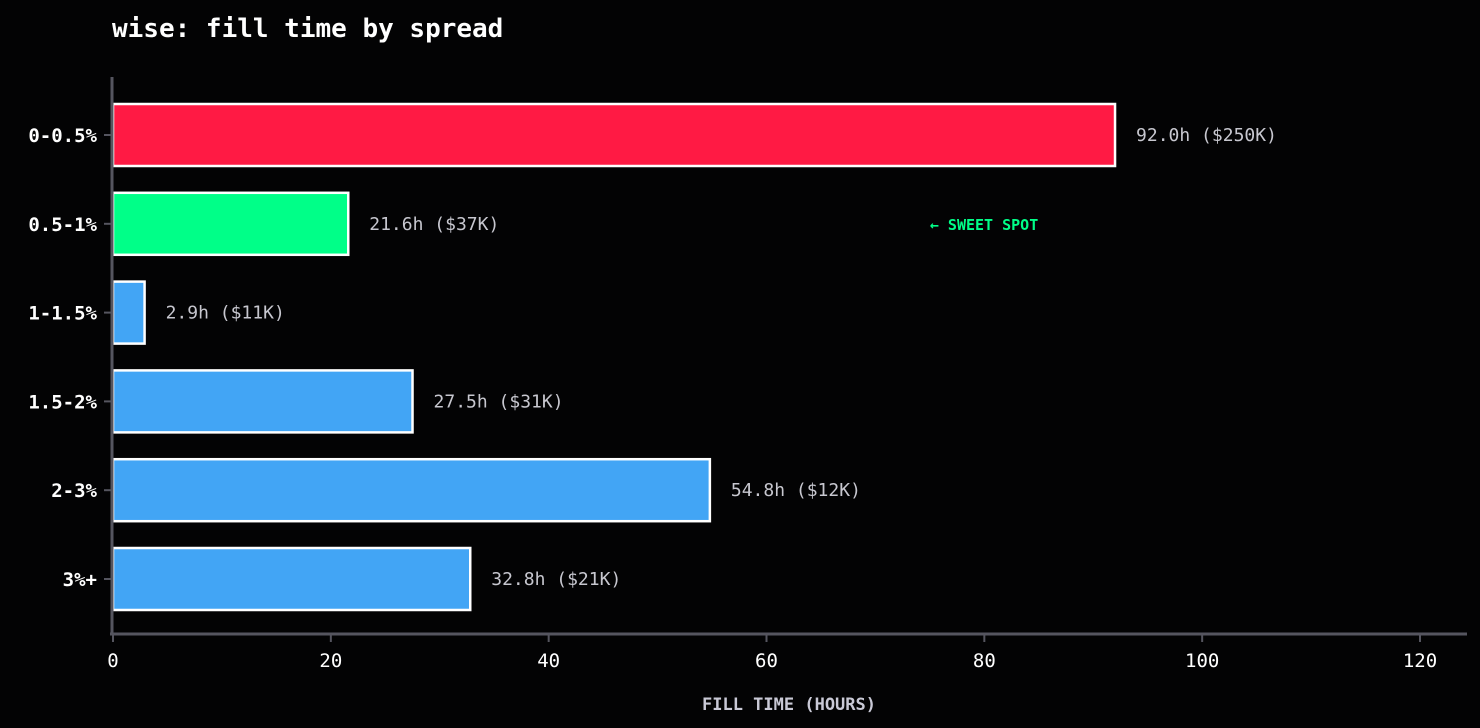  Describe the element at coordinates (330, 661) in the screenshot. I see `x-tick-label: 20` at that location.